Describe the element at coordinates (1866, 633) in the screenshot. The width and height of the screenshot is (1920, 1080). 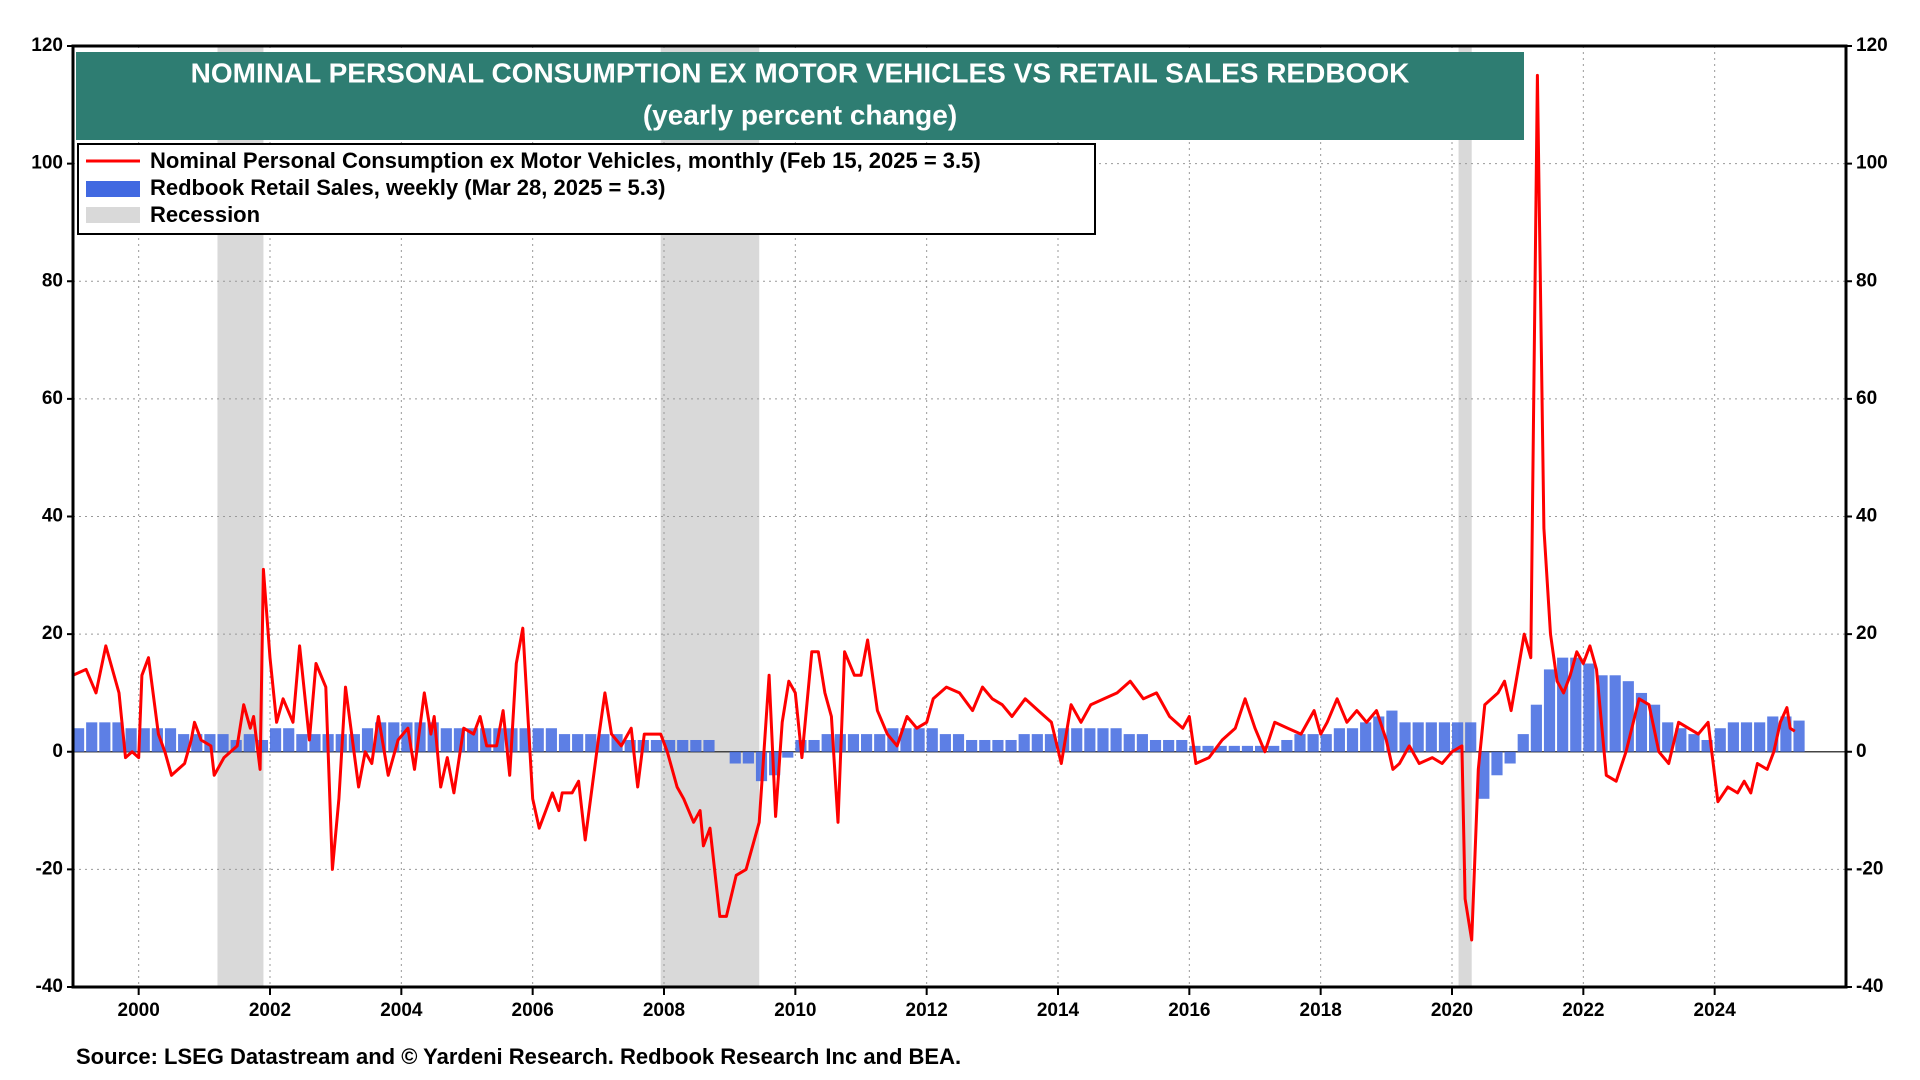
I see `y2-tick-label: 20` at that location.